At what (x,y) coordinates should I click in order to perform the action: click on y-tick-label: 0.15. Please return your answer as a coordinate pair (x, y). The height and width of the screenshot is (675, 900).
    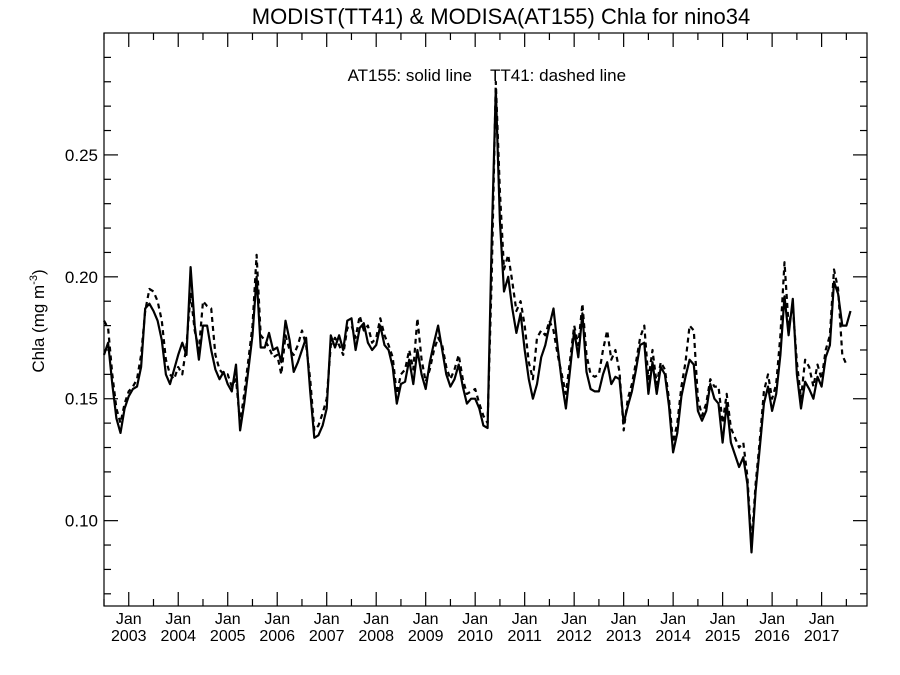
    Looking at the image, I should click on (81, 399).